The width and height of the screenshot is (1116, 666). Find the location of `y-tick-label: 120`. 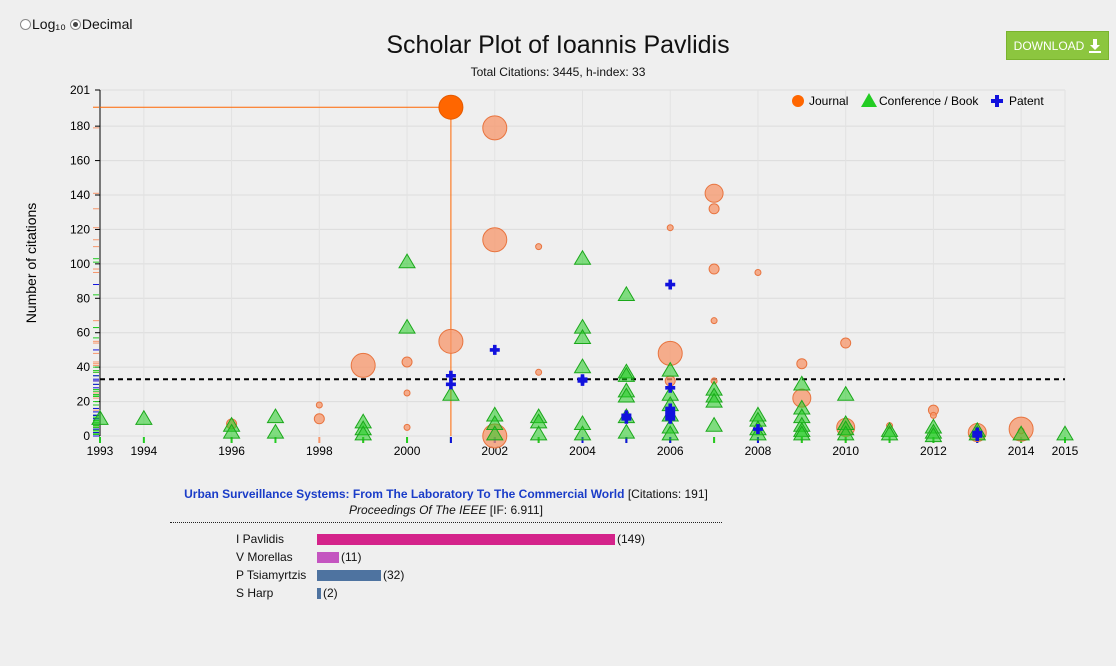

y-tick-label: 120 is located at coordinates (80, 229).